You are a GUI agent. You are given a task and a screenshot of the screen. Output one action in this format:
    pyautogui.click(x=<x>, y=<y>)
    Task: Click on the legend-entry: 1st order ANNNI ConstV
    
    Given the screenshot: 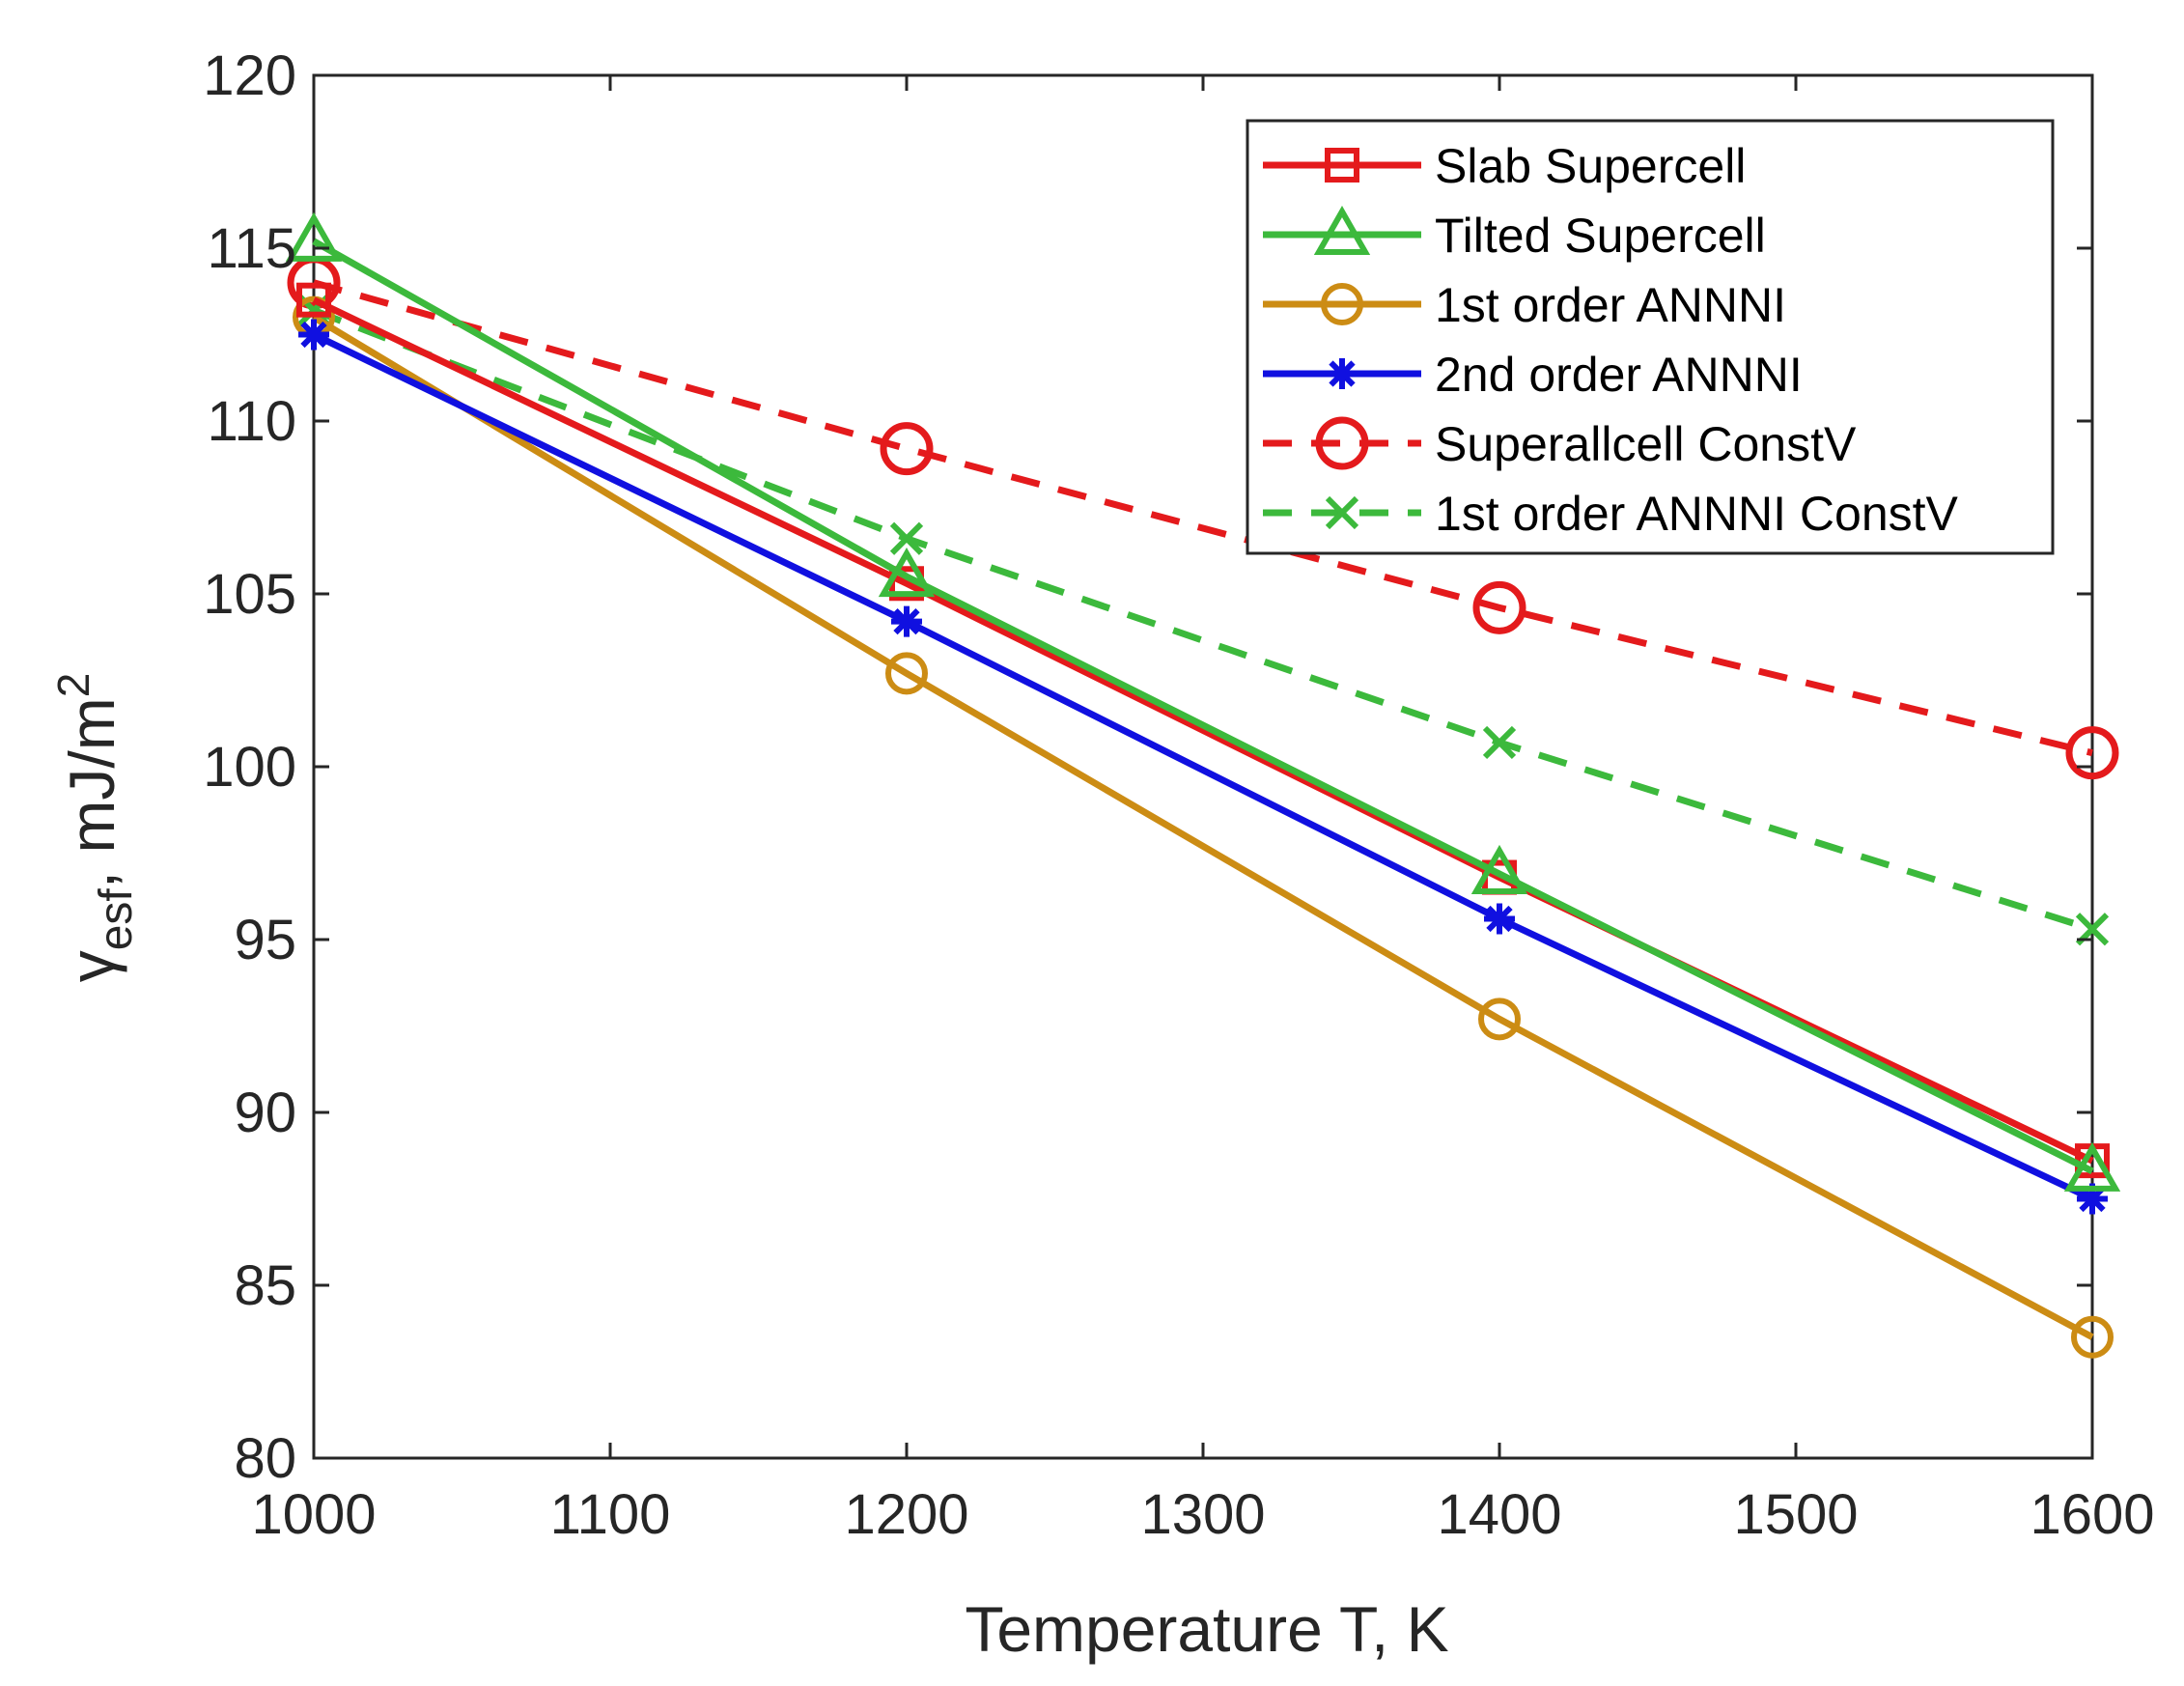 What is the action you would take?
    pyautogui.click(x=1611, y=514)
    